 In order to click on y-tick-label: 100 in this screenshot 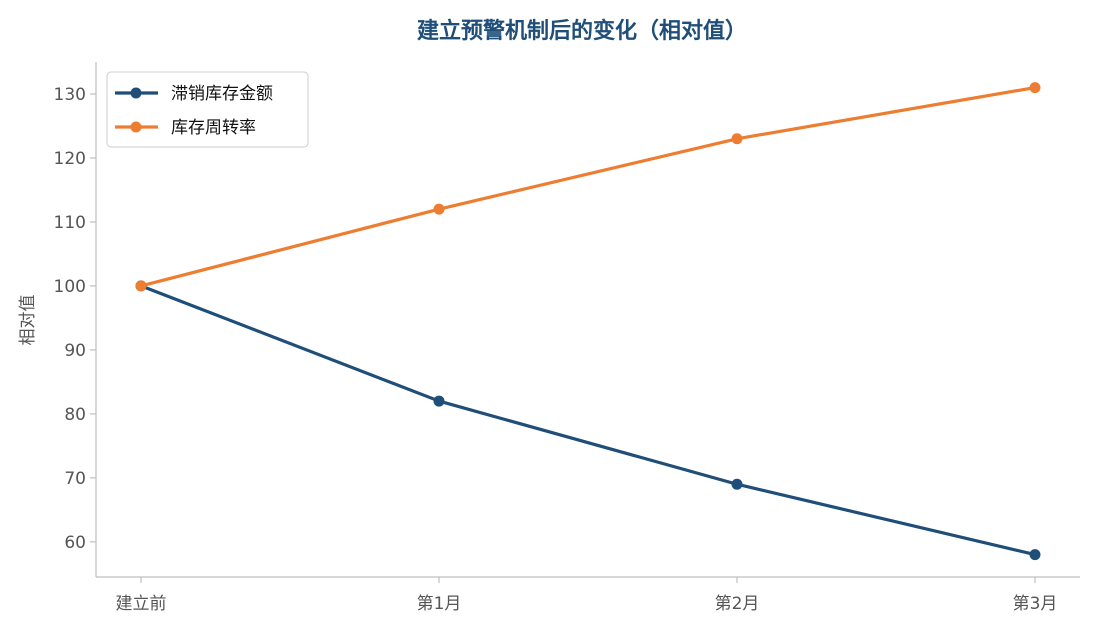, I will do `click(70, 287)`.